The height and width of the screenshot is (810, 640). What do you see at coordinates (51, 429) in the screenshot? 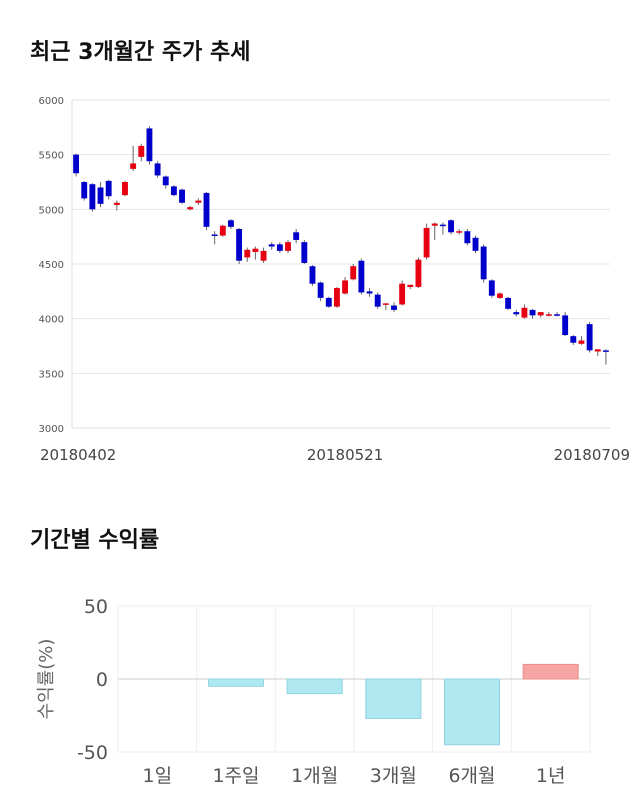
I see `y-tick-label: 3000` at bounding box center [51, 429].